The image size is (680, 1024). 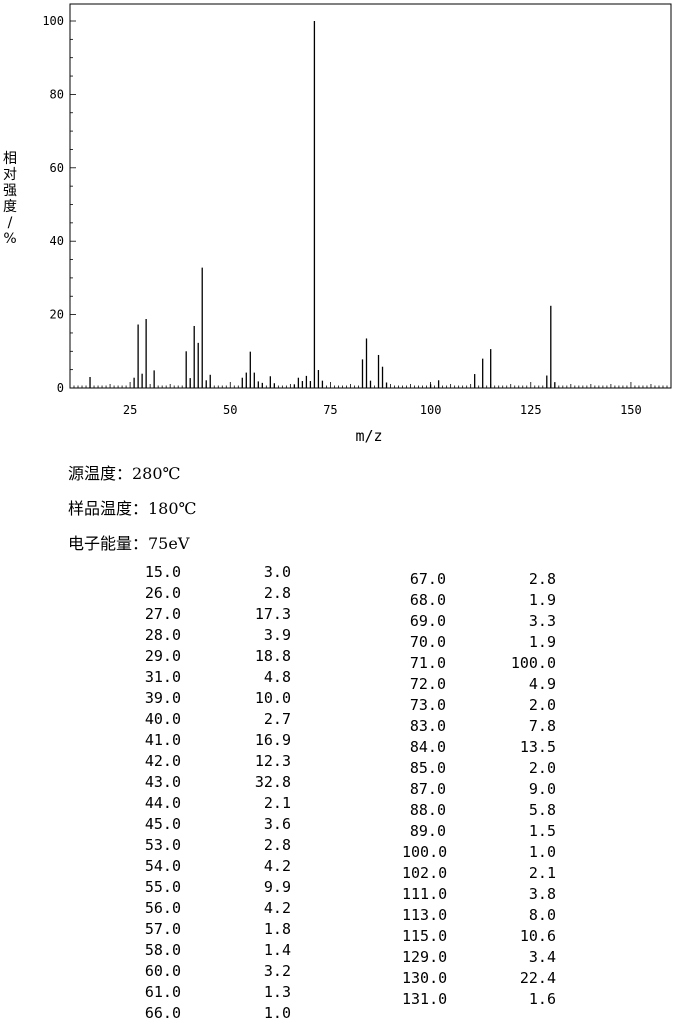 What do you see at coordinates (214, 929) in the screenshot?
I see `peak-table-row: 57.0 1.8` at bounding box center [214, 929].